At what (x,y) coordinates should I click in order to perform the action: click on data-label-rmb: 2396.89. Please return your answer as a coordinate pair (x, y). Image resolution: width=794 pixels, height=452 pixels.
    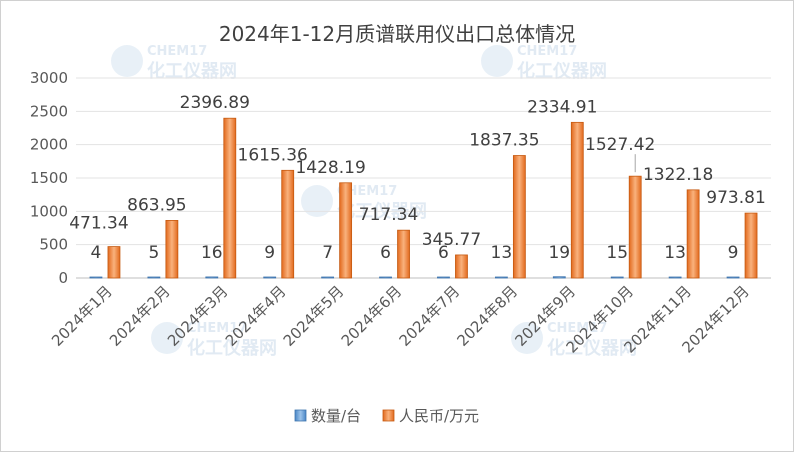
    Looking at the image, I should click on (215, 103).